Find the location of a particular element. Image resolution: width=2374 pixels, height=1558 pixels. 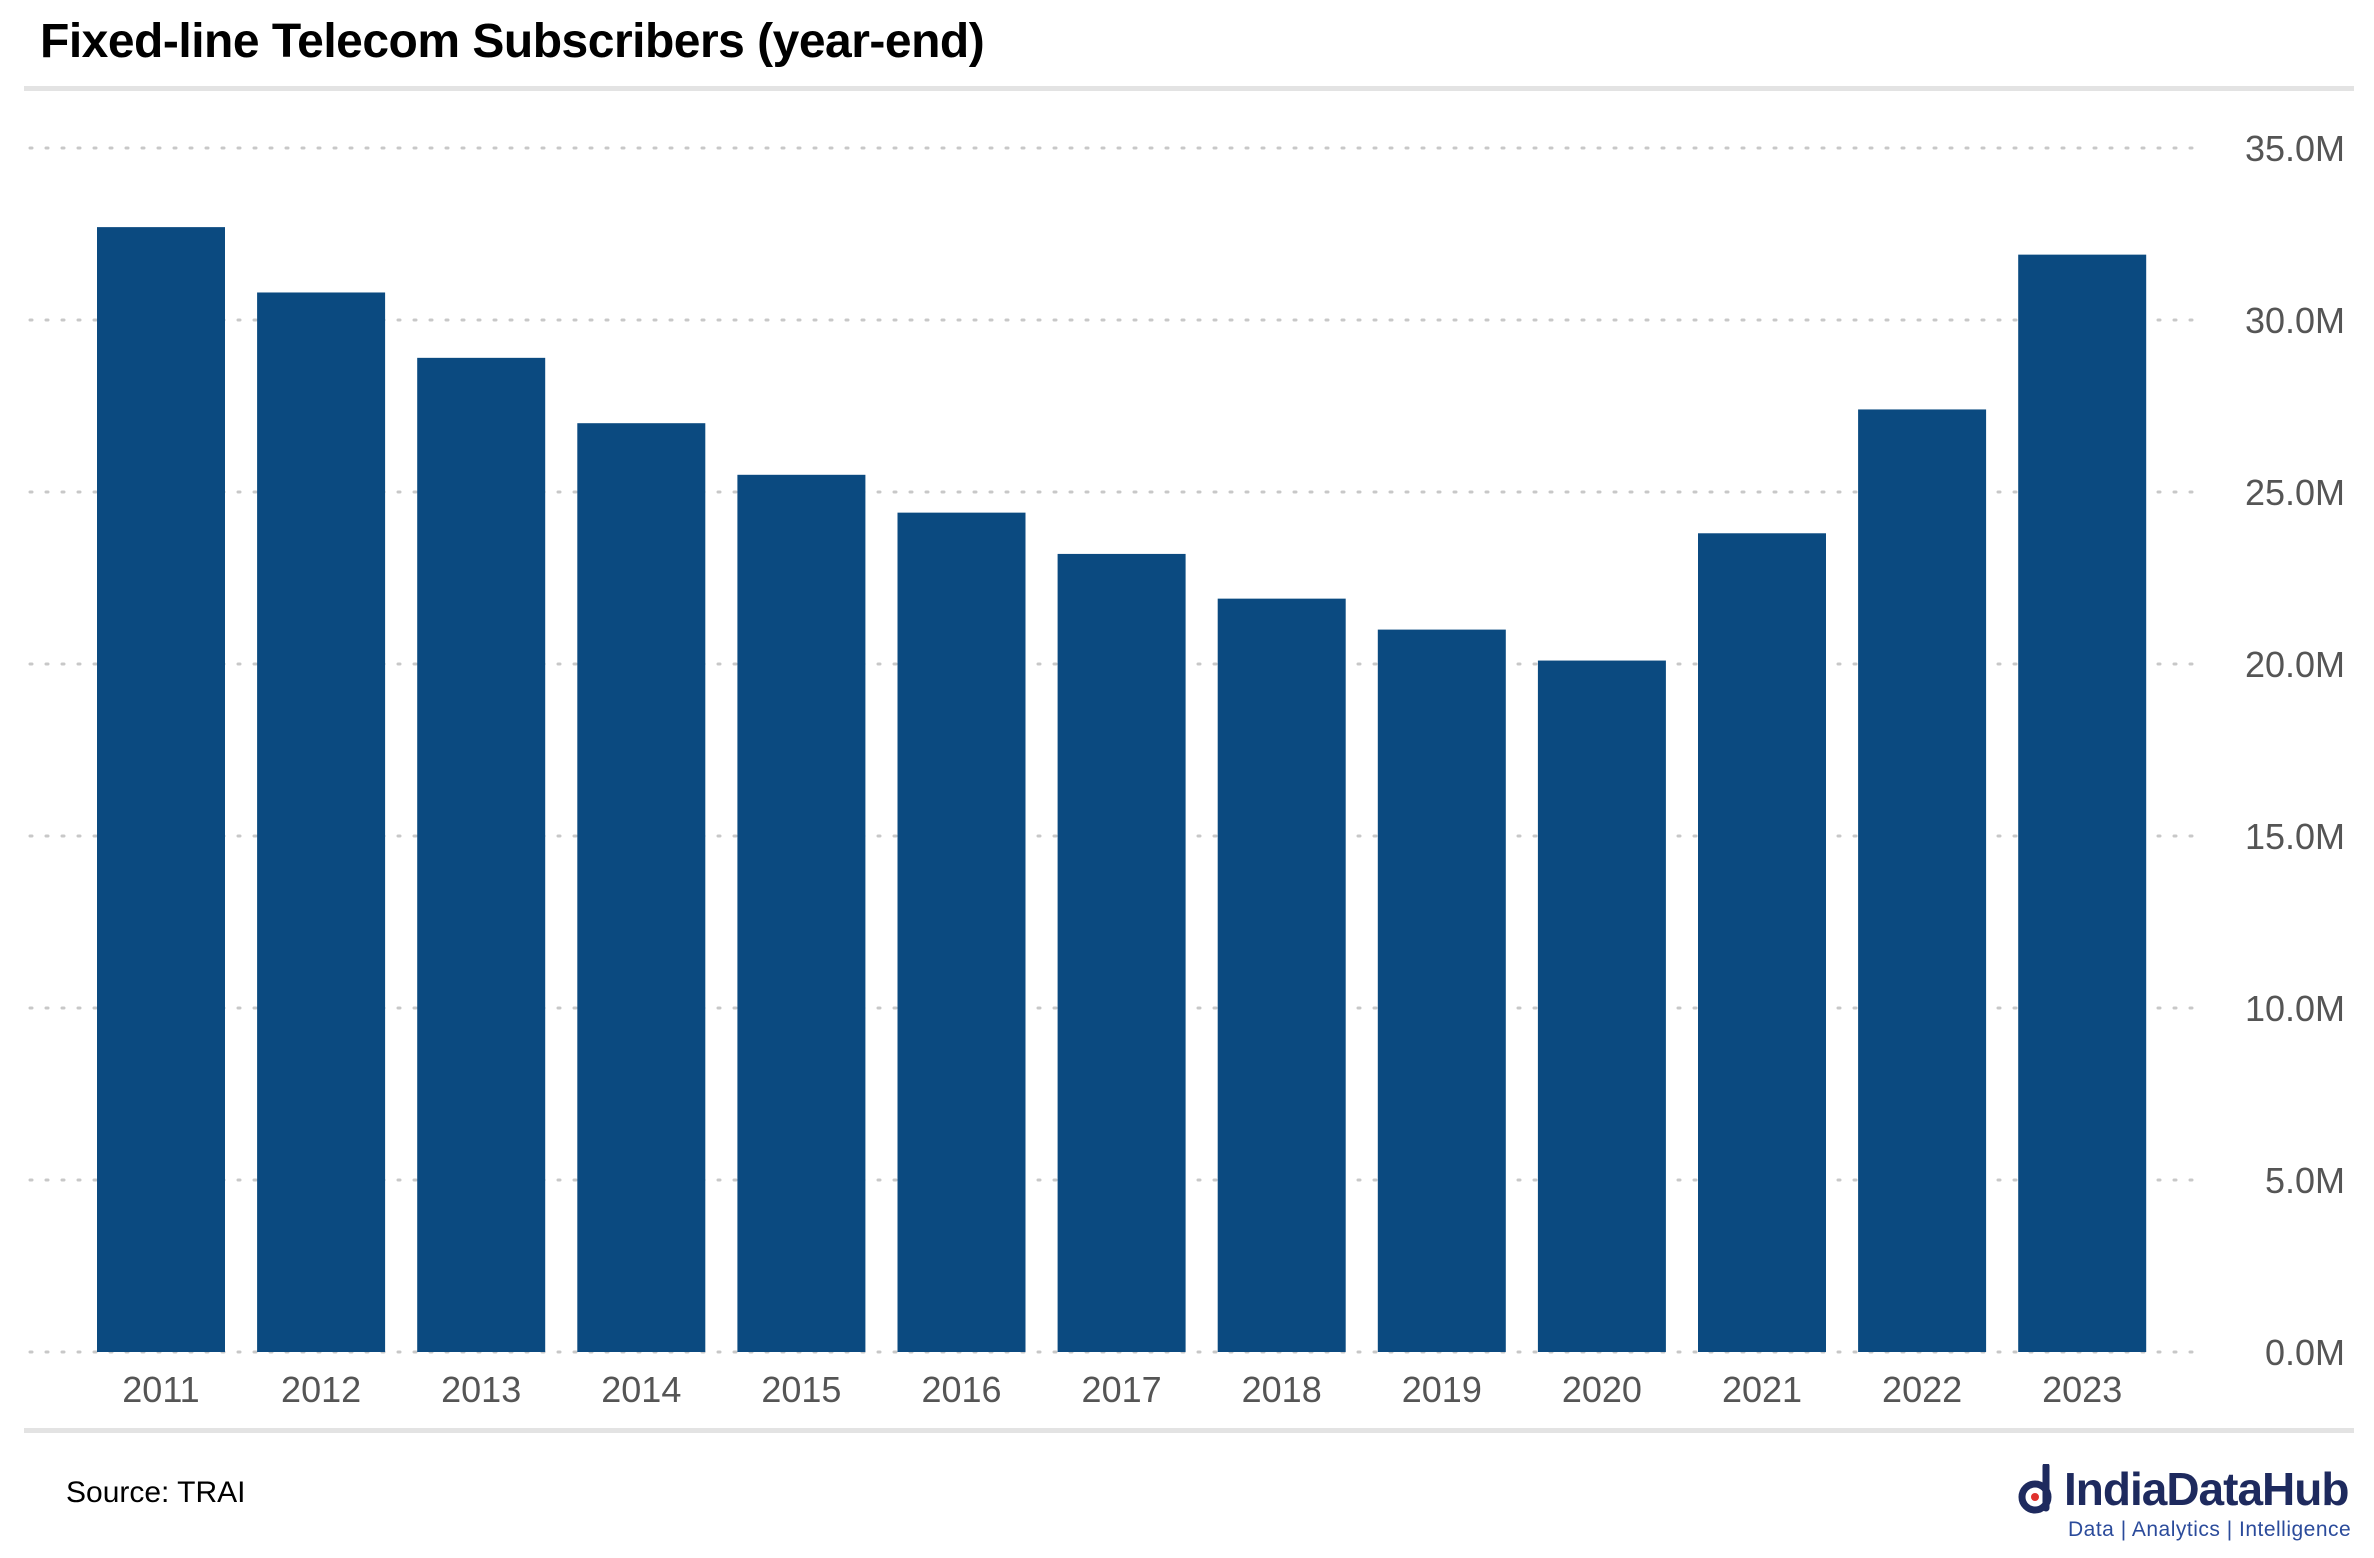

bar-2020 is located at coordinates (1601, 1006).